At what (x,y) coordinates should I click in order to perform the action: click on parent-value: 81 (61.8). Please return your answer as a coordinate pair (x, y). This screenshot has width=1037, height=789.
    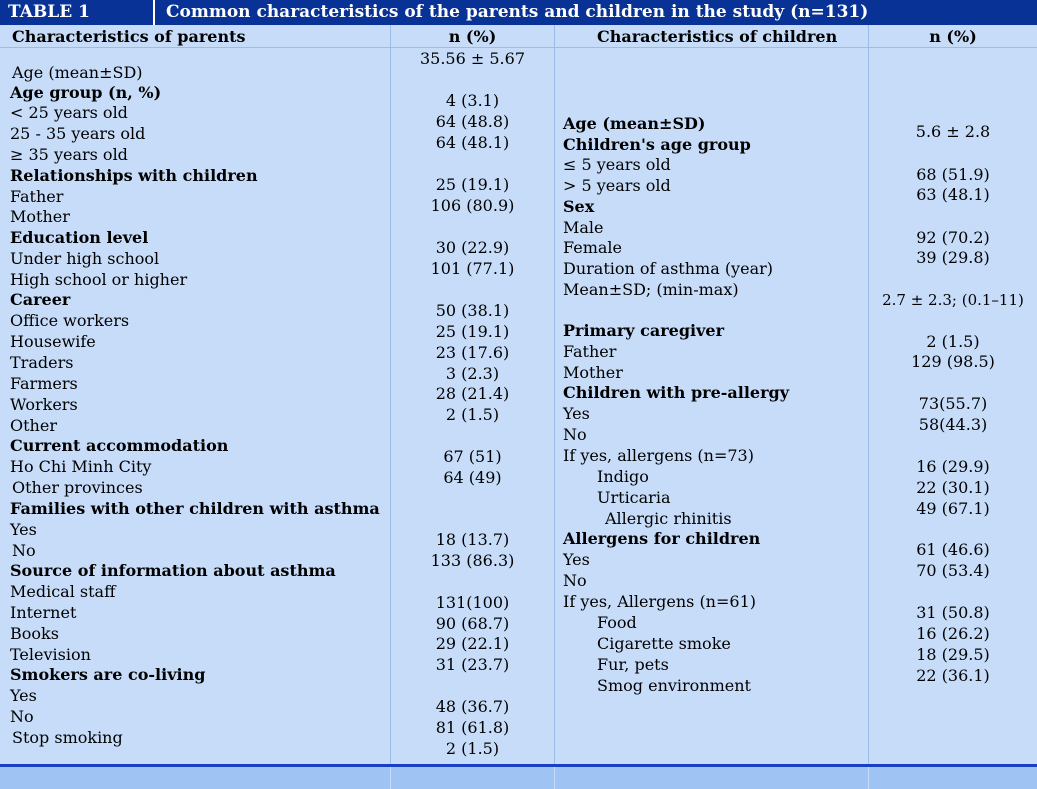
    Looking at the image, I should click on (472, 727).